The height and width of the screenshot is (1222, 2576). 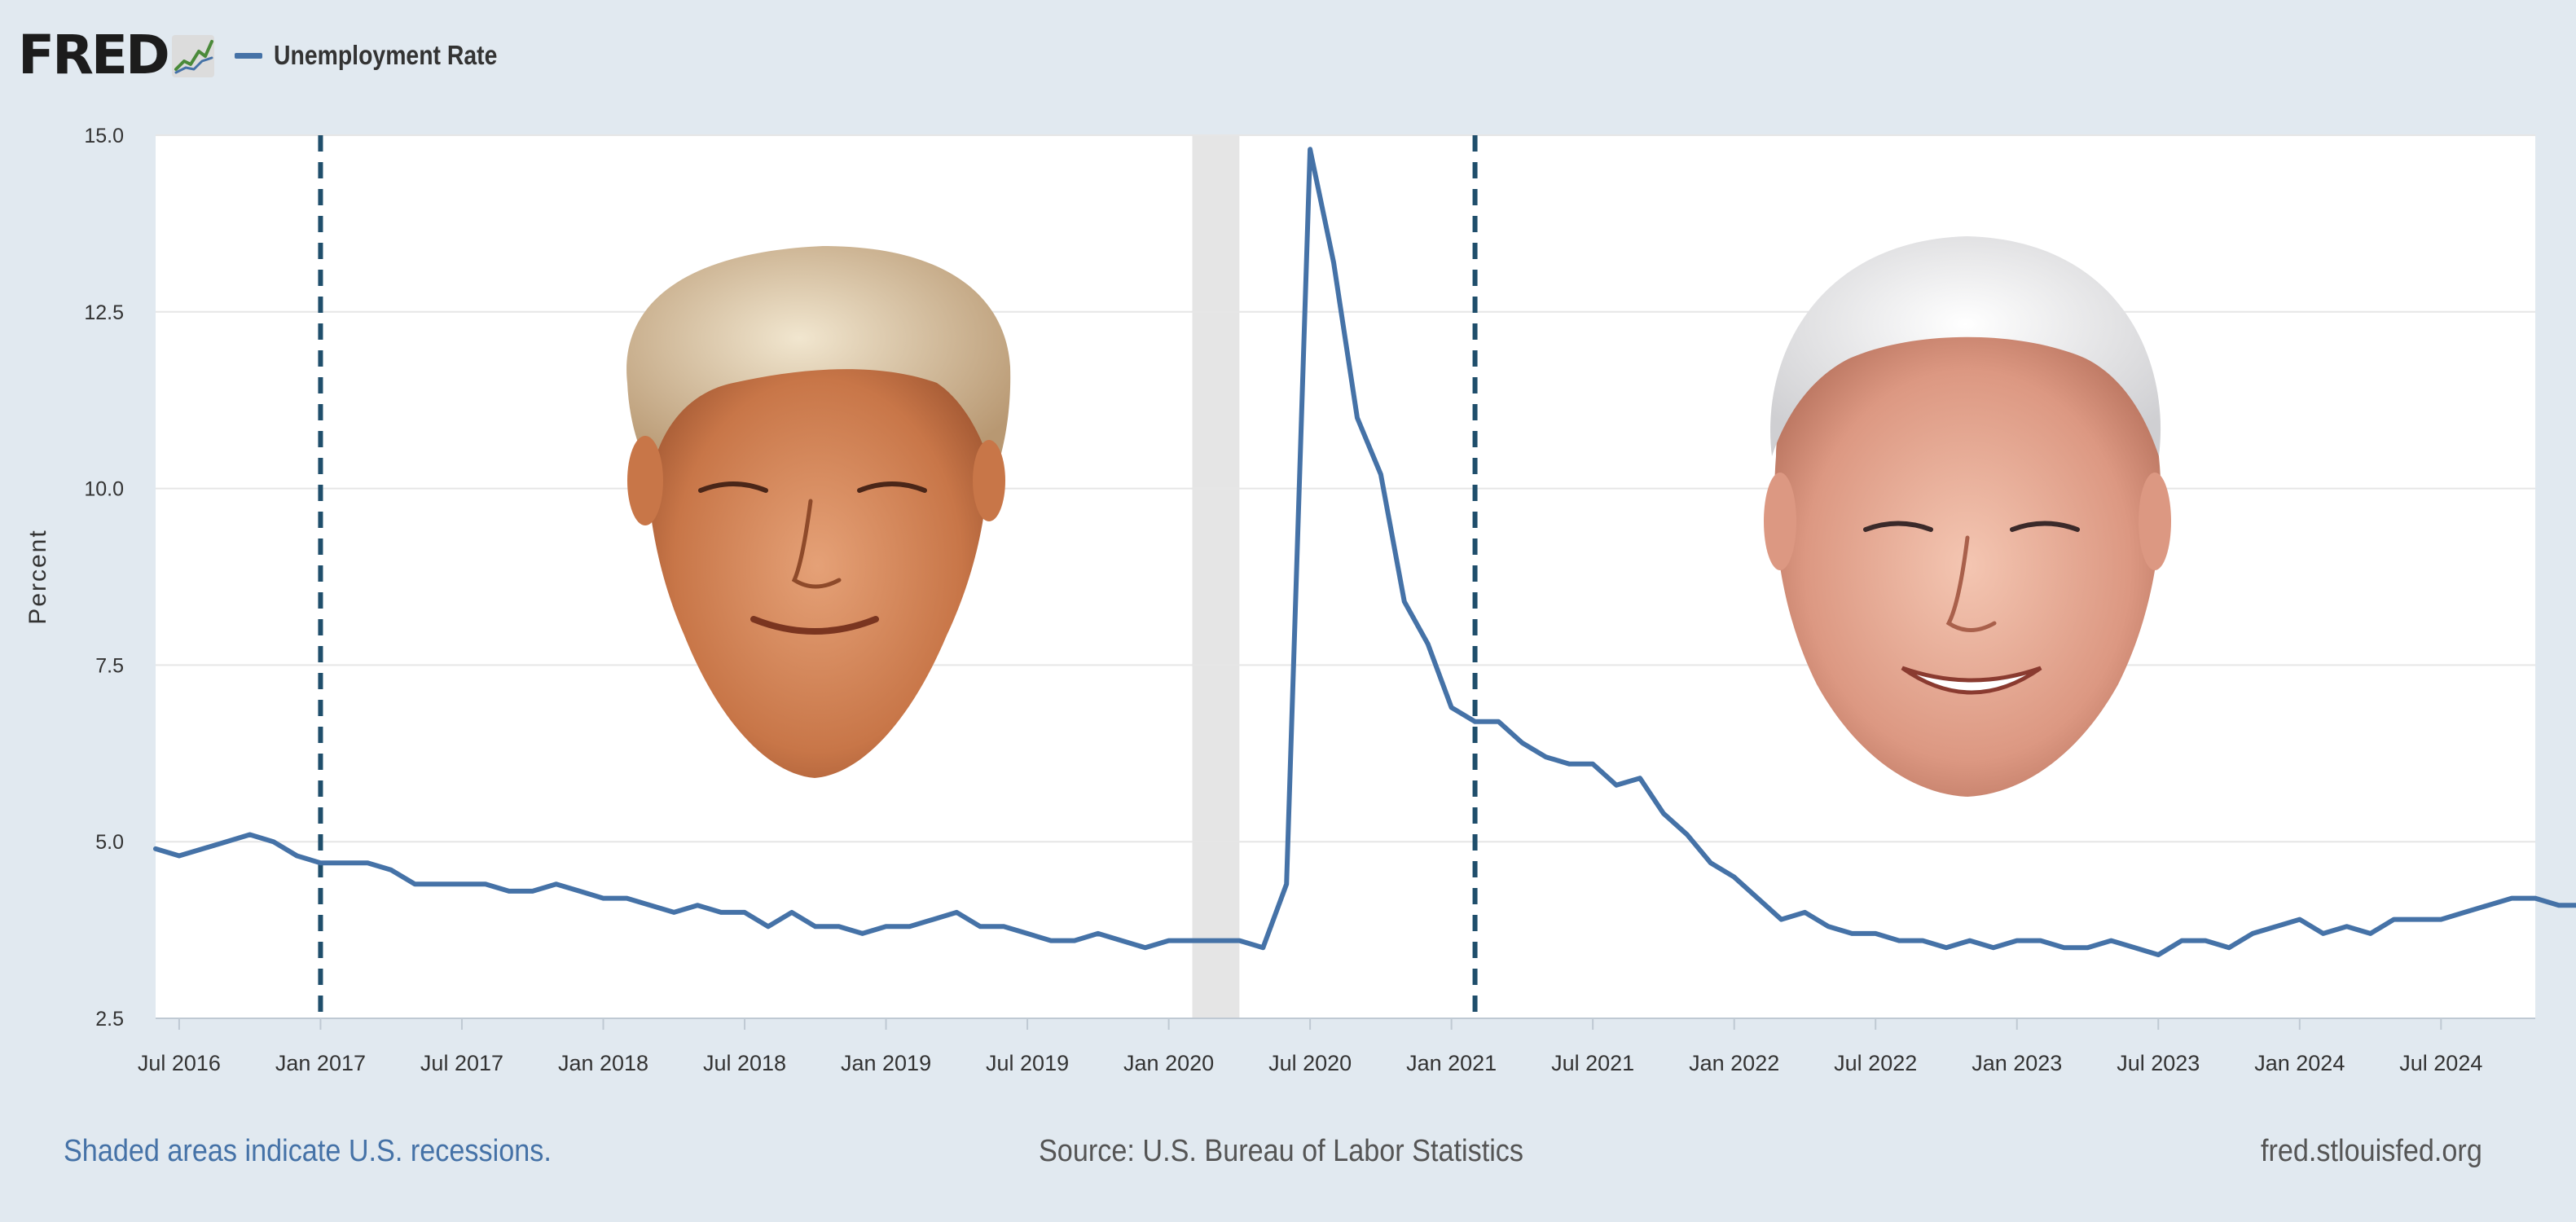 I want to click on x-tick-label: Jul 2020, so click(x=1310, y=1063).